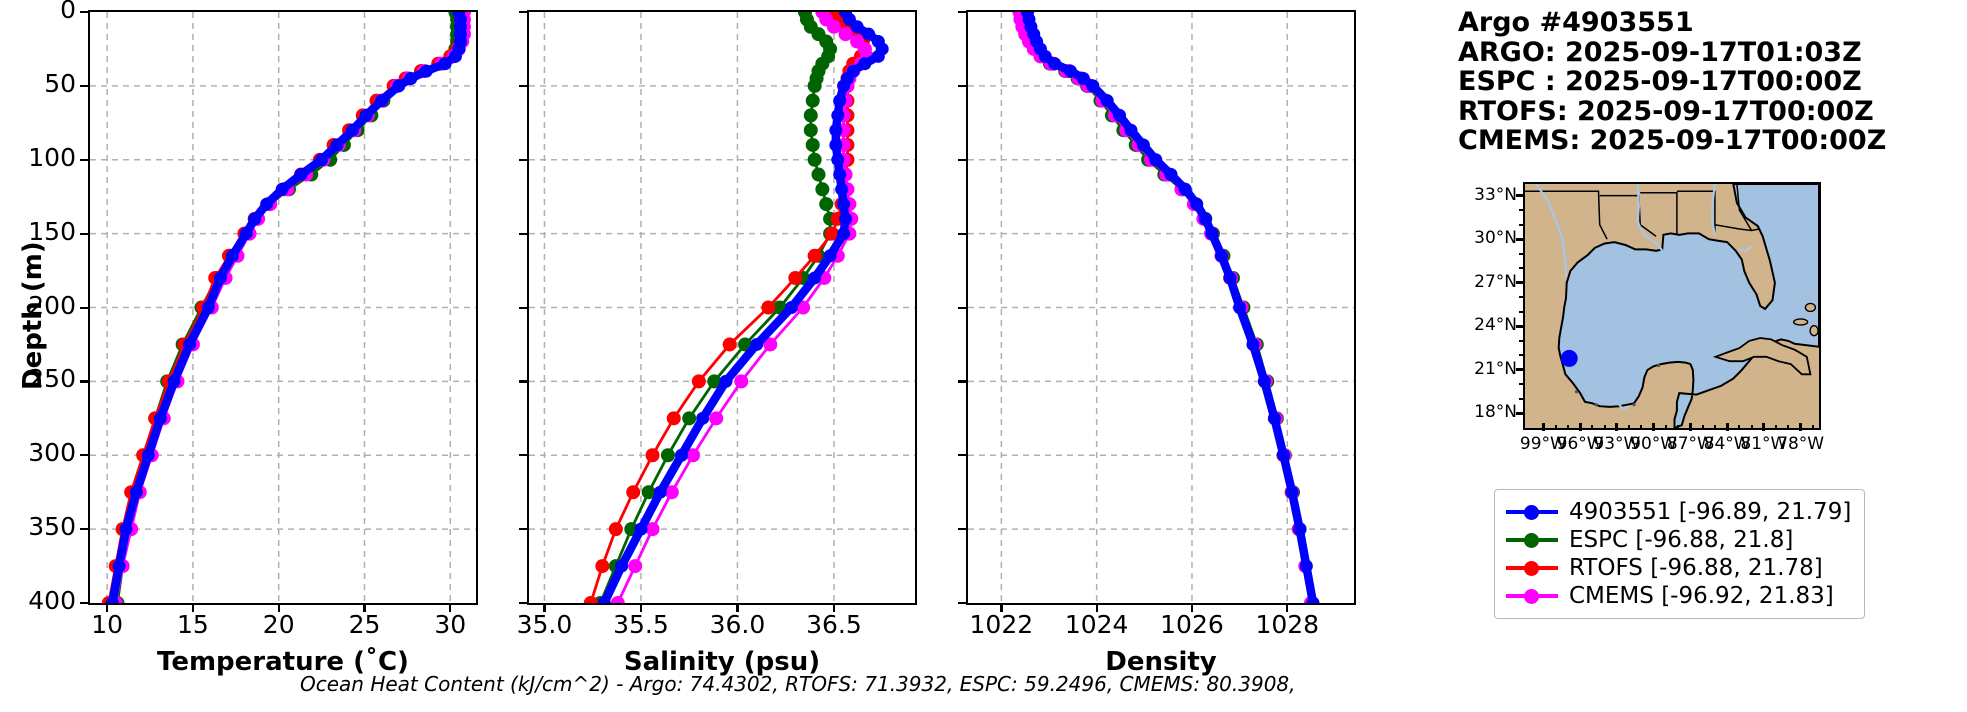  Describe the element at coordinates (450, 624) in the screenshot. I see `temperature-tick-30: 30` at that location.